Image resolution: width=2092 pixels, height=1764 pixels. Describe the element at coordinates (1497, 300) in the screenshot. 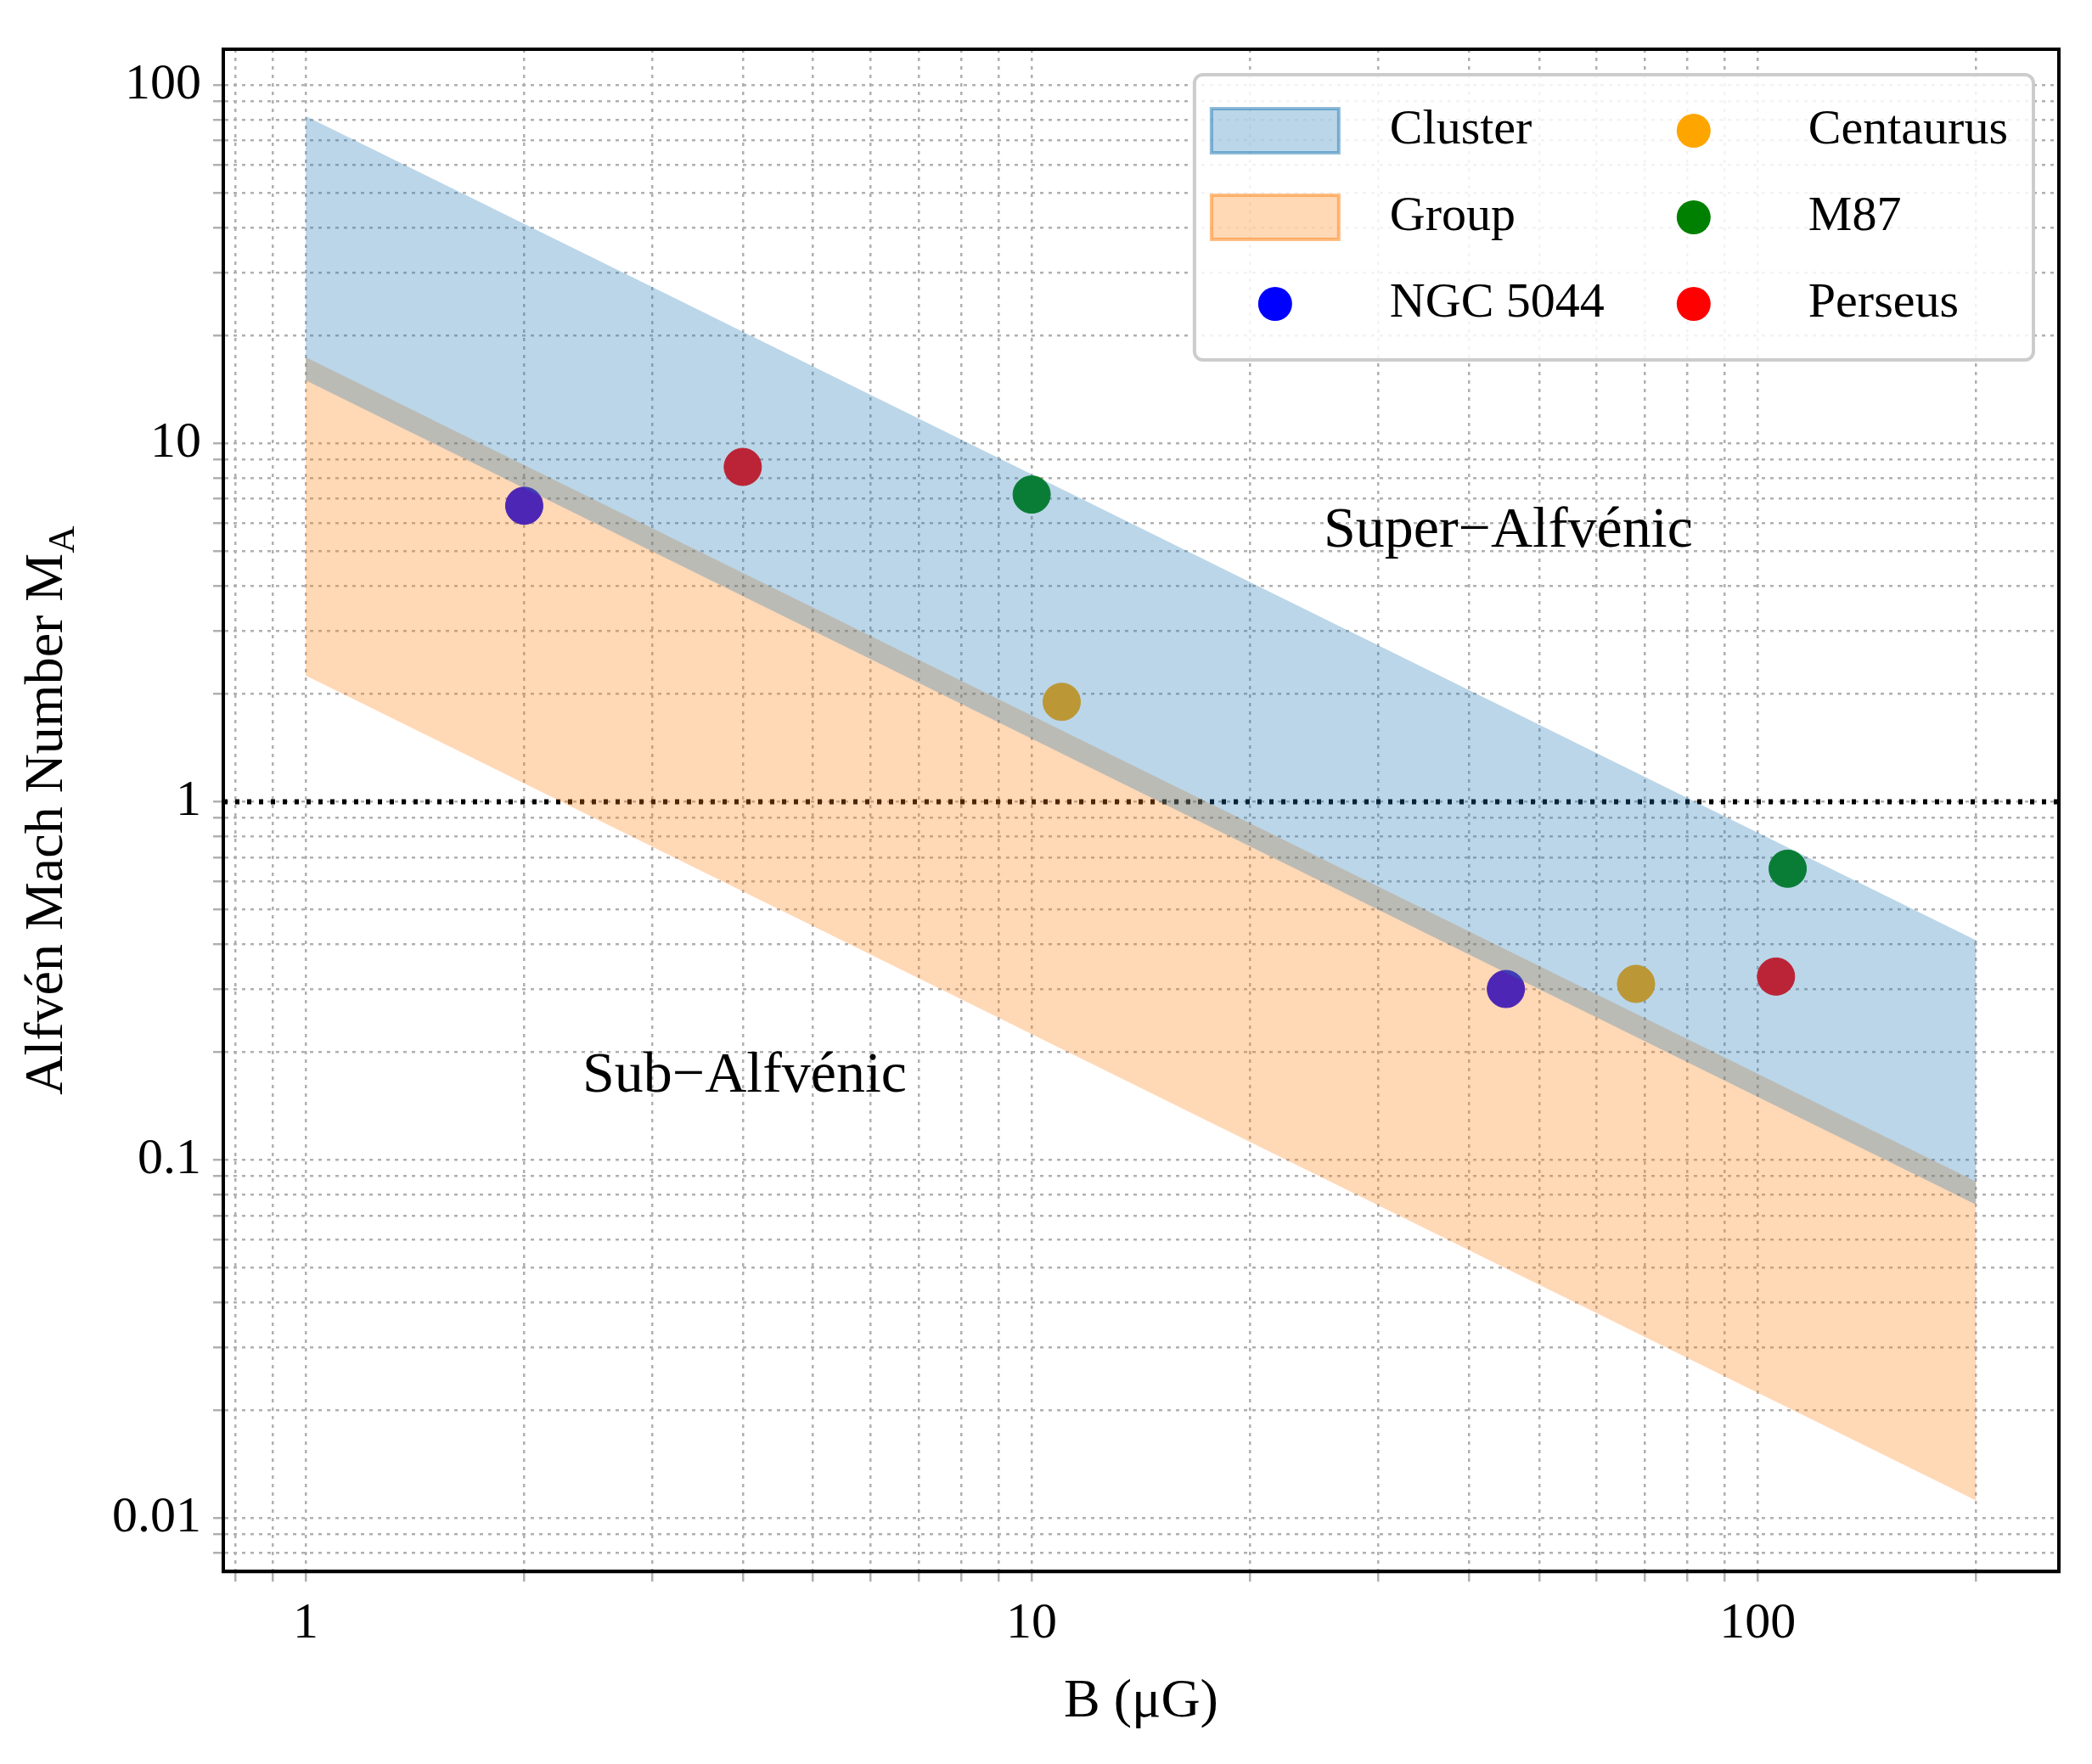

I see `legend-label: NGC 5044` at that location.